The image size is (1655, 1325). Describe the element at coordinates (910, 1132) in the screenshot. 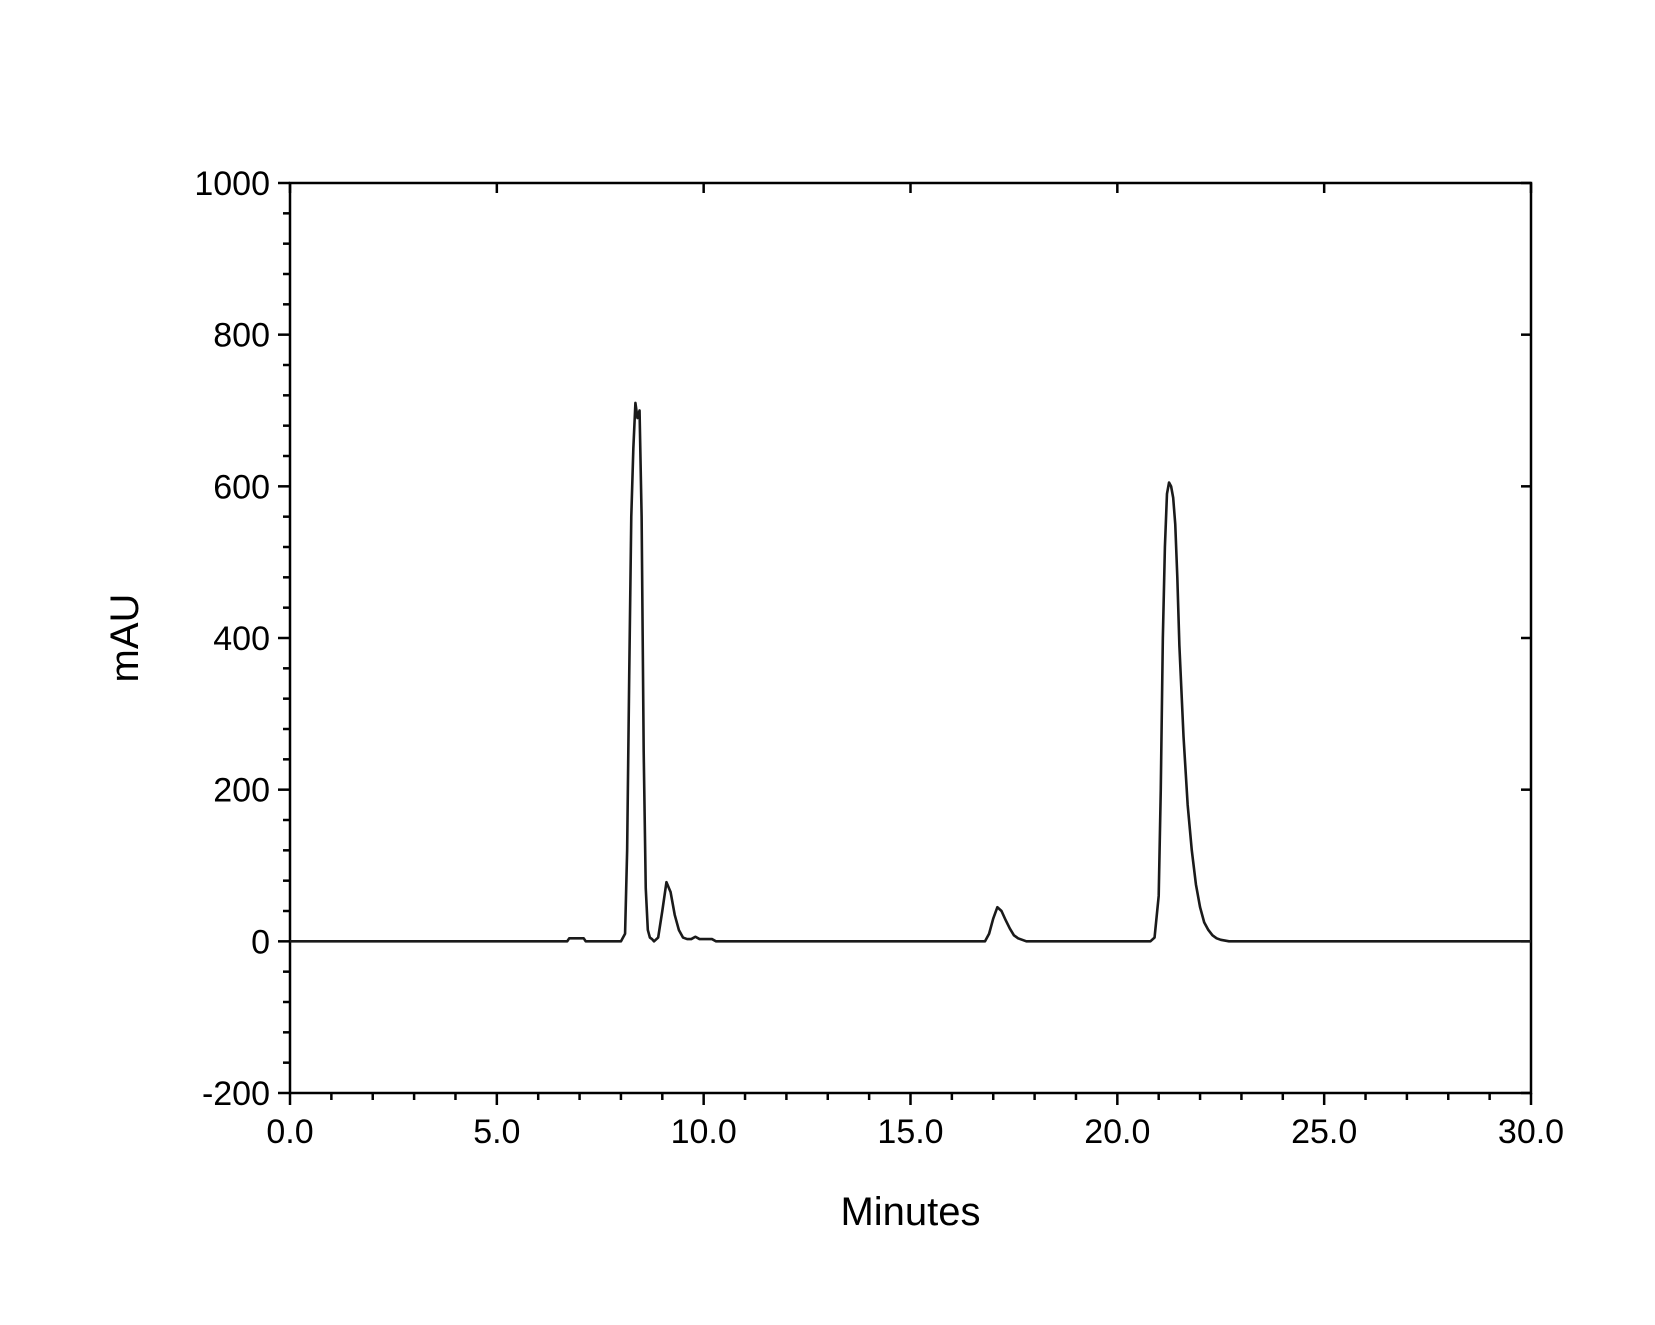

I see `x-tick-label: 15.0` at that location.